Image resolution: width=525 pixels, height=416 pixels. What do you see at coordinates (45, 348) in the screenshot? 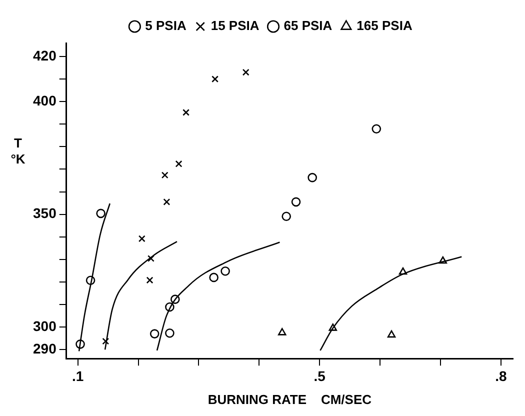
I see `y-tick-label: 290` at bounding box center [45, 348].